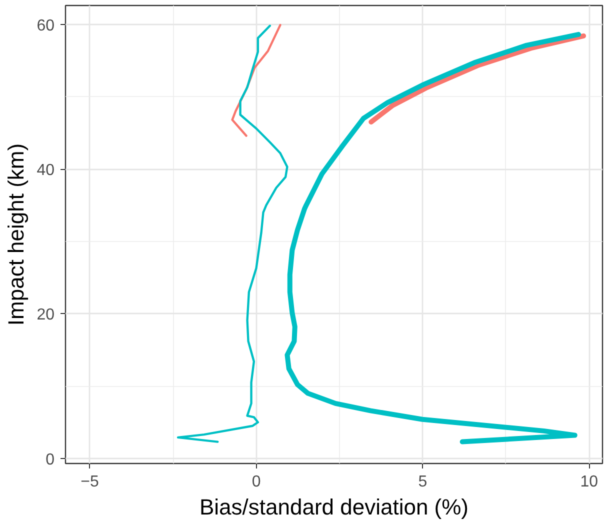 Image resolution: width=616 pixels, height=522 pixels. I want to click on x-tick-label: 0, so click(256, 482).